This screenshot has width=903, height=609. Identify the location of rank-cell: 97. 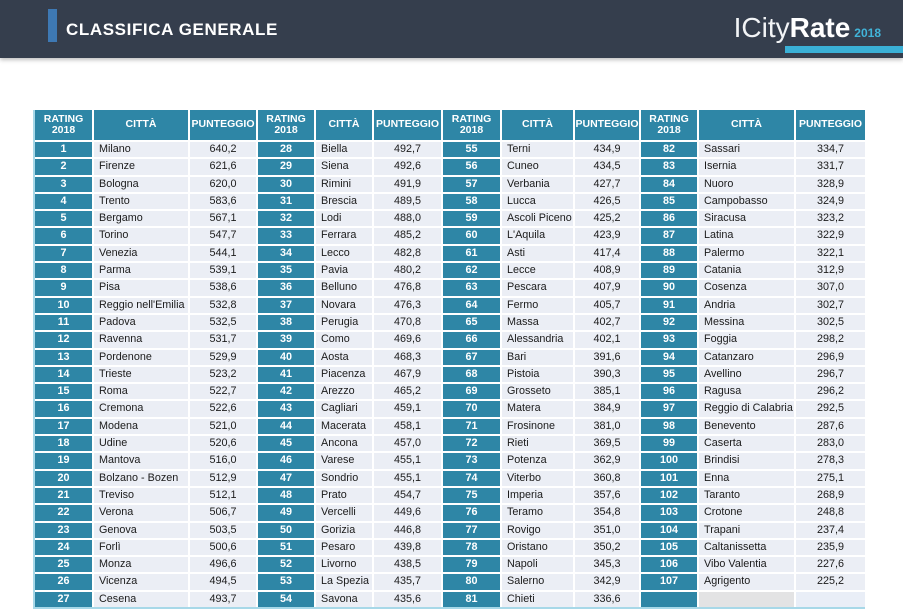
(669, 409).